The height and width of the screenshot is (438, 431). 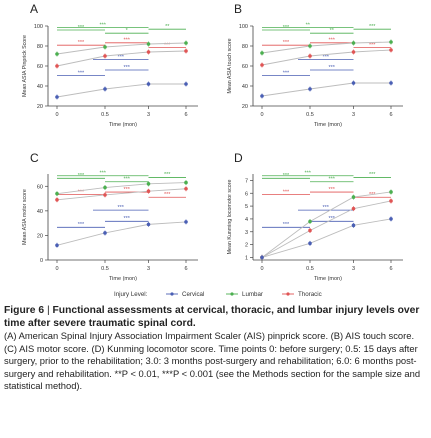 I want to click on y-axis-label: Mean ASIA touch score, so click(x=230, y=65).